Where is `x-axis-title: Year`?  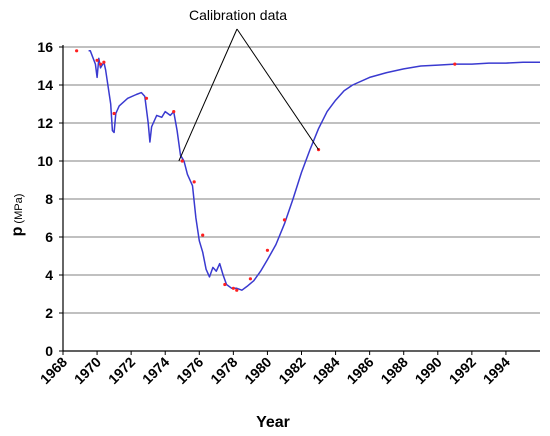 x-axis-title: Year is located at coordinates (273, 422).